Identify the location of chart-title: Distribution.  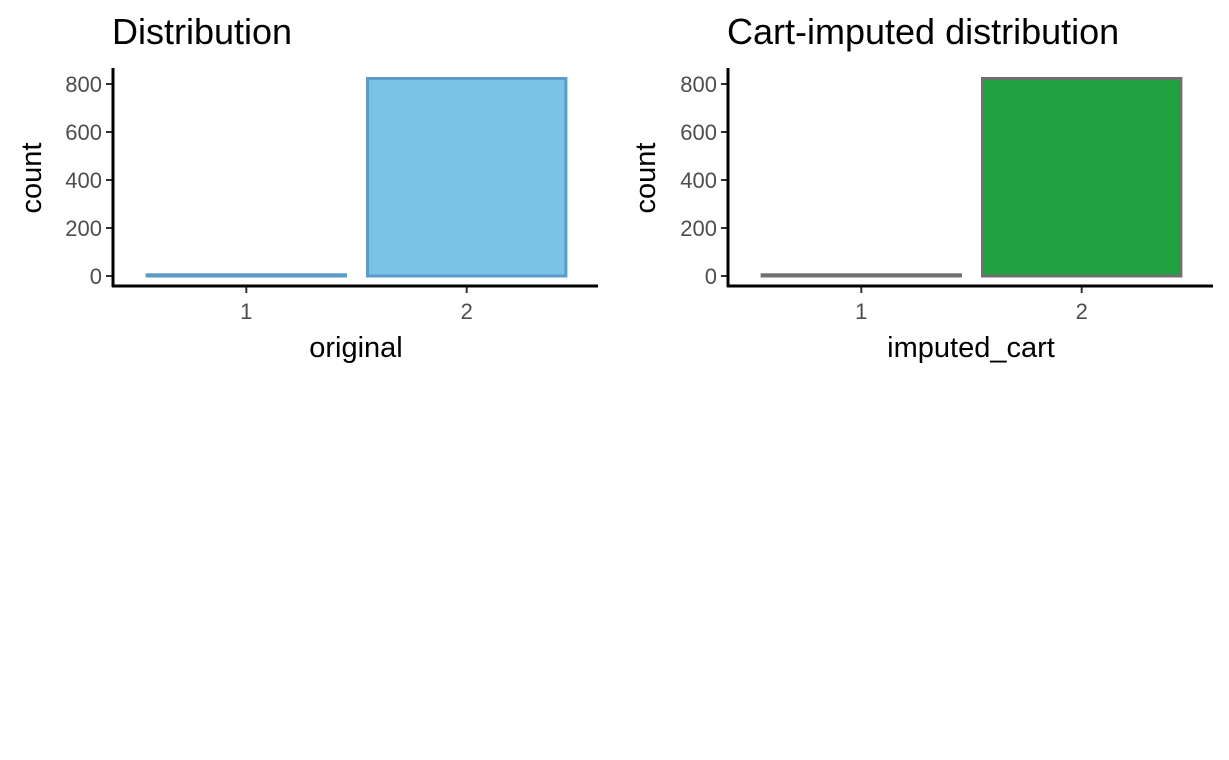
(202, 31).